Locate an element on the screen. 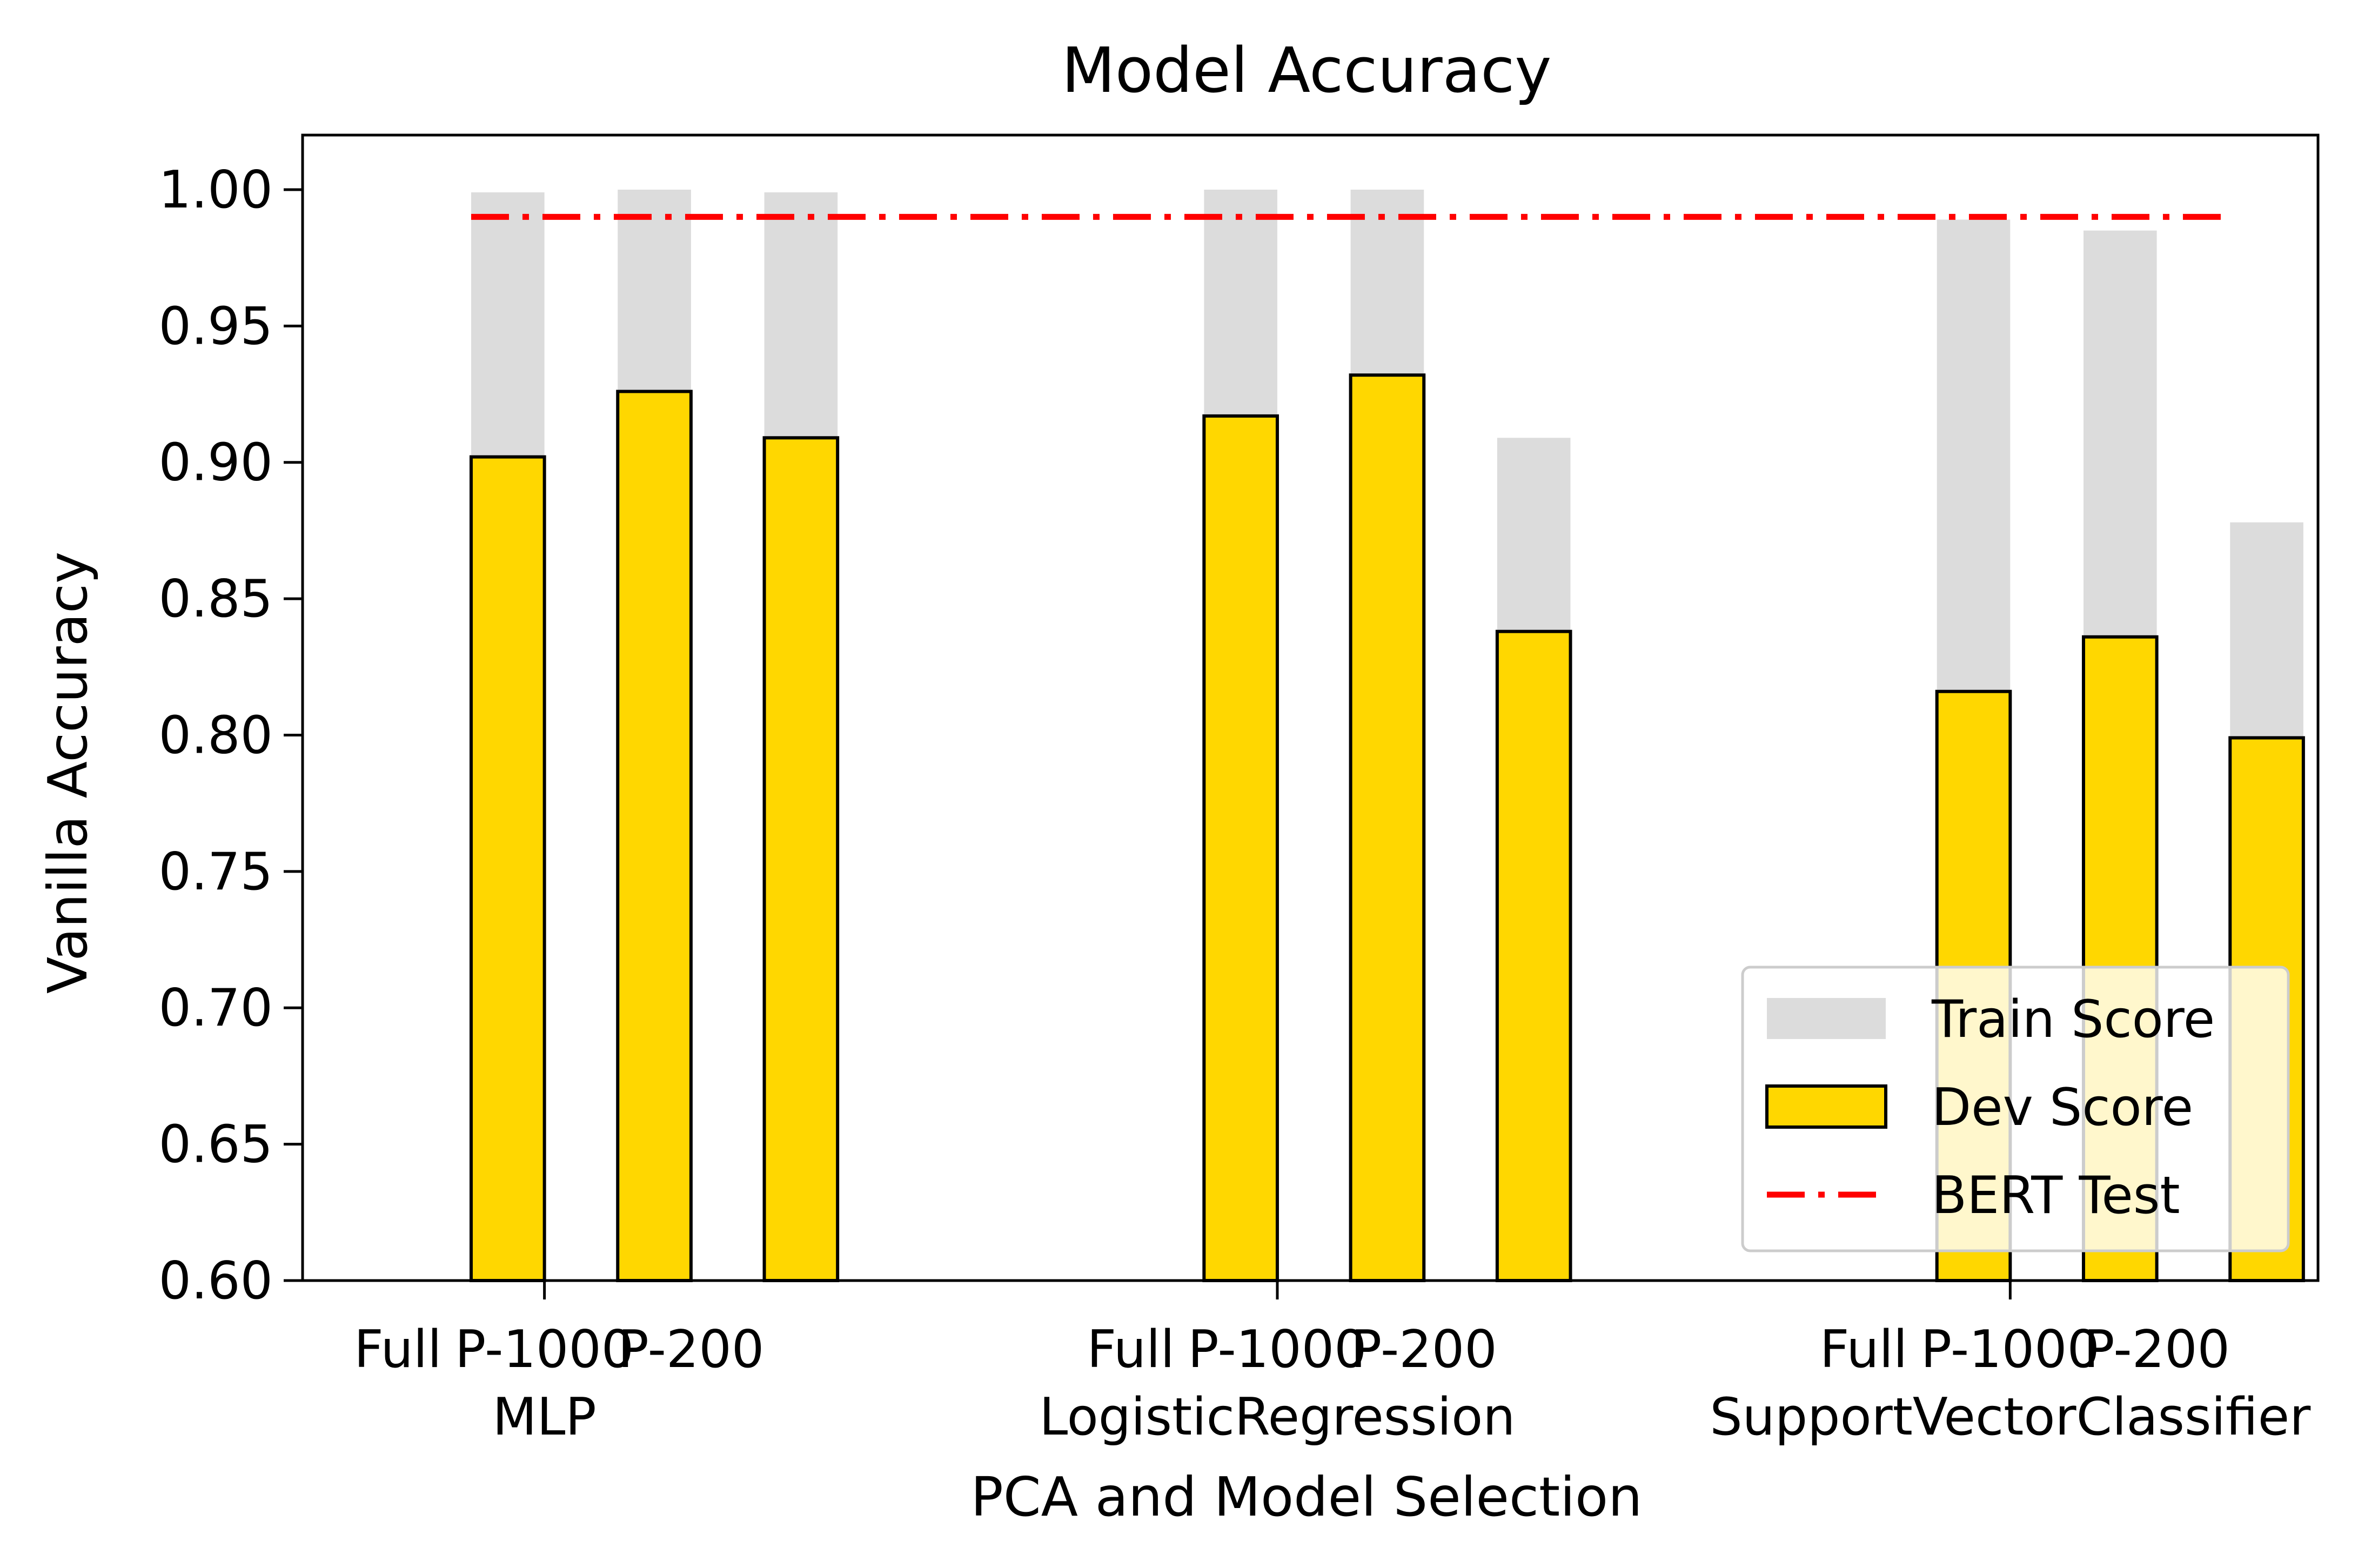 This screenshot has height=1568, width=2358. y-tick-label: 0.70 is located at coordinates (215, 1008).